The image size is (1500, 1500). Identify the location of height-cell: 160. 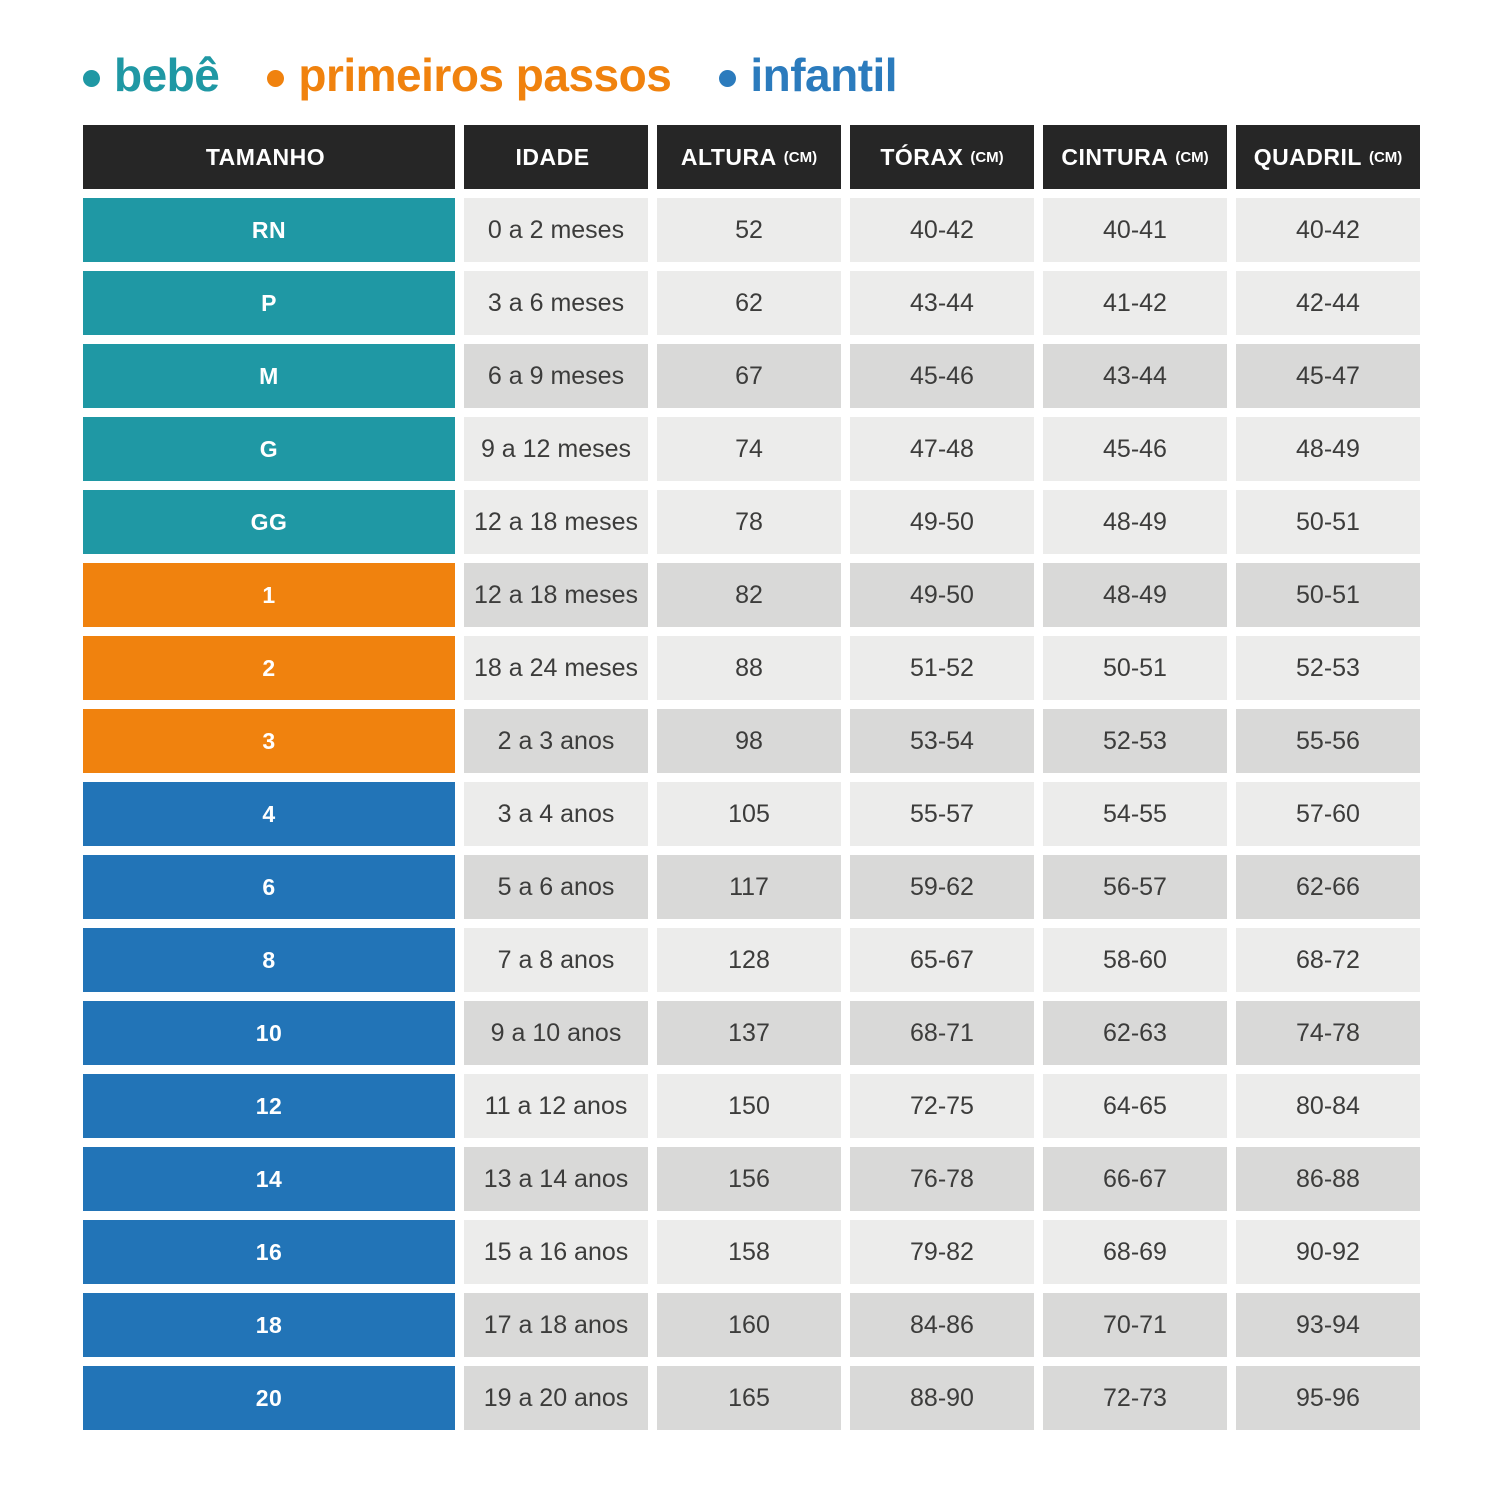
(749, 1325).